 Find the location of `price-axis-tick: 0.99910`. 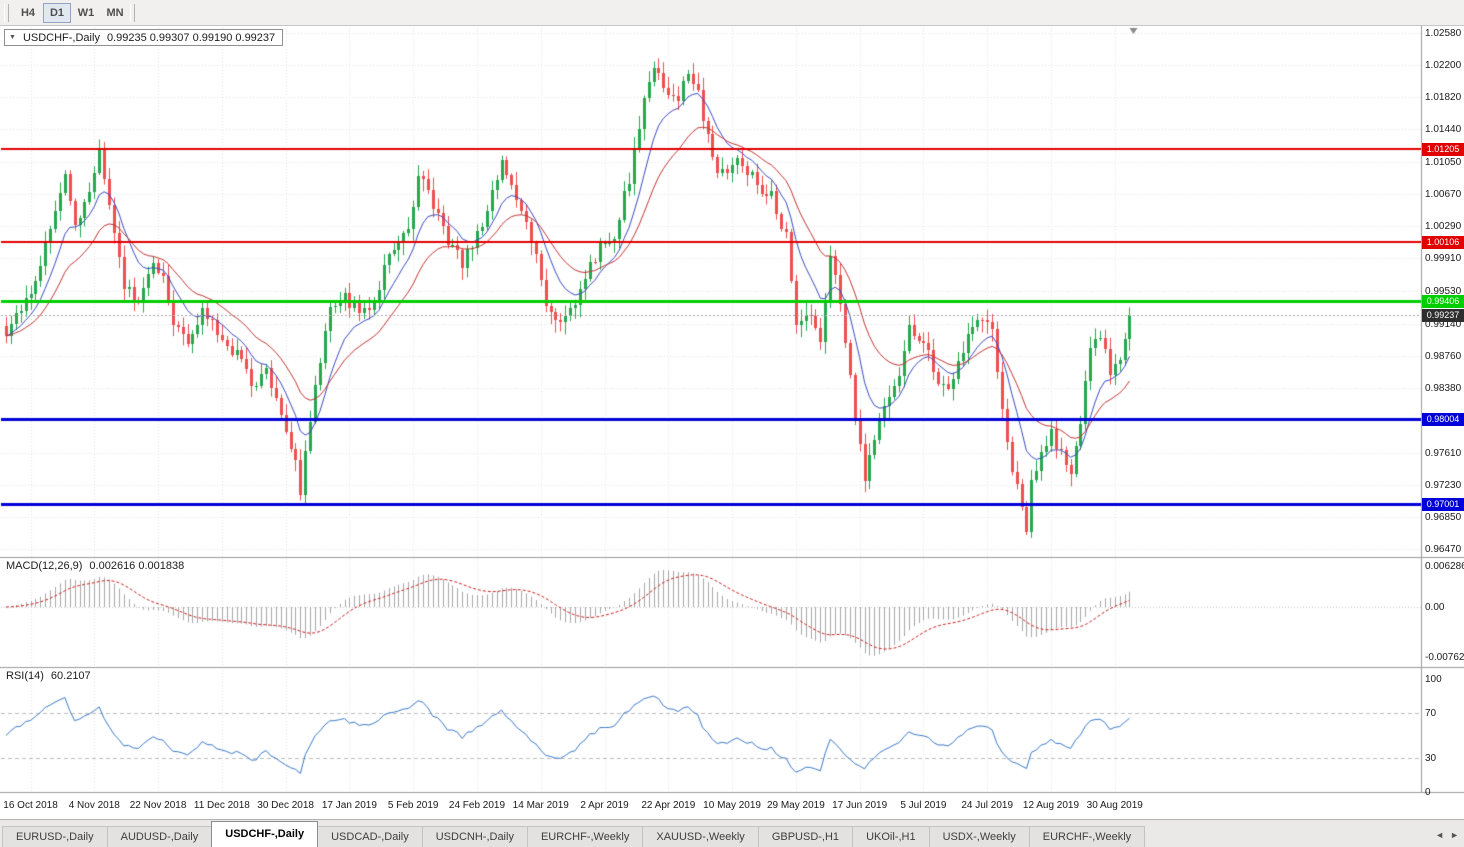

price-axis-tick: 0.99910 is located at coordinates (1443, 258).